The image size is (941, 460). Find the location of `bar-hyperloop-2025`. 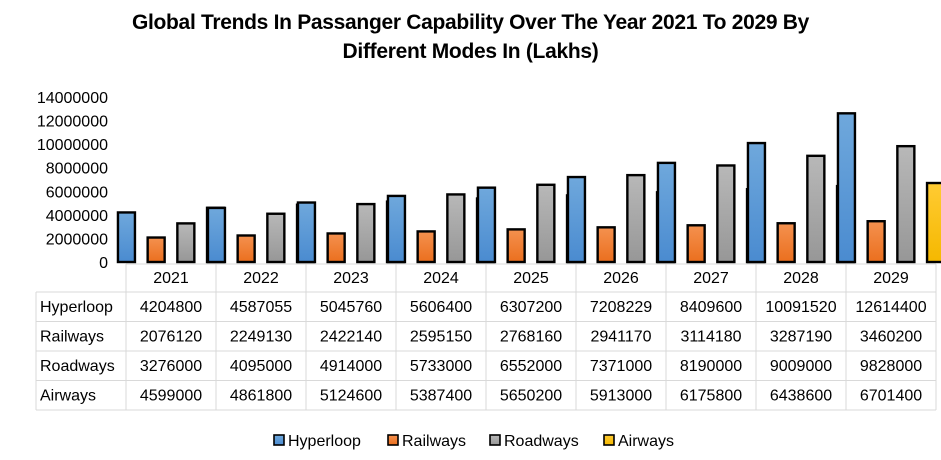

bar-hyperloop-2025 is located at coordinates (486, 225).